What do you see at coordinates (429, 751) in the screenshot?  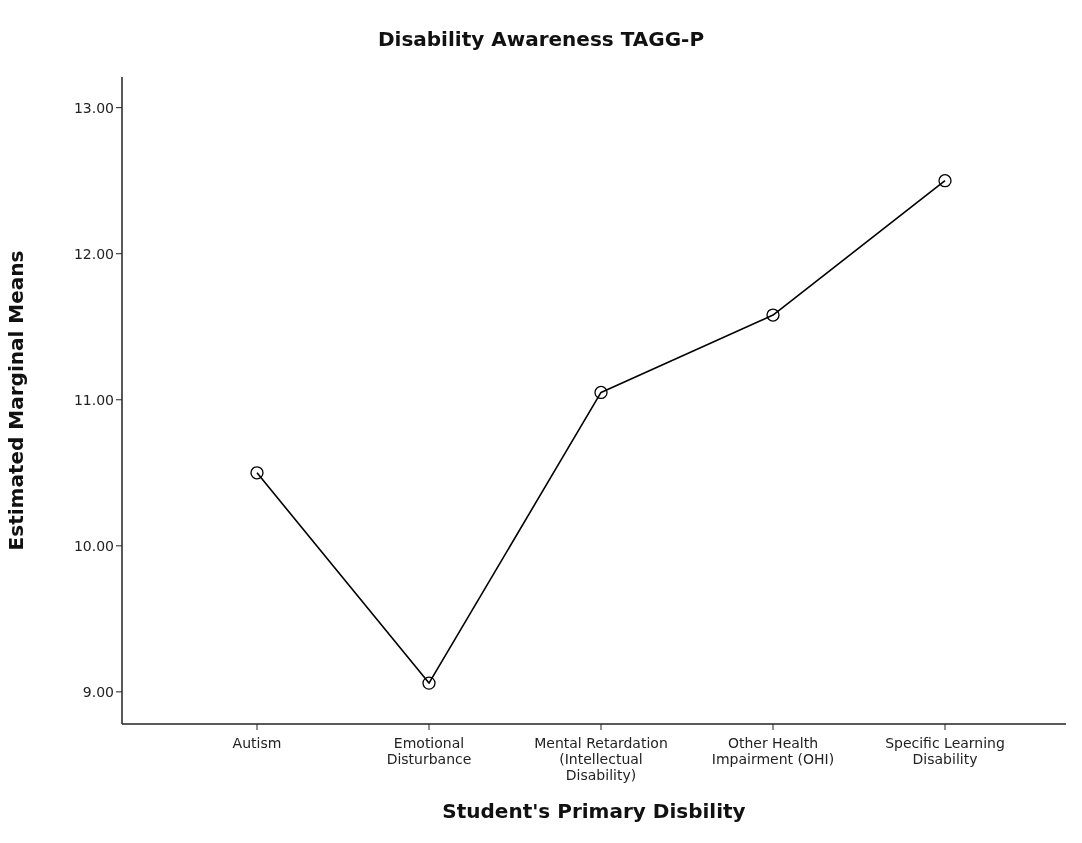 I see `x-tick-label: Emotional Disturbance` at bounding box center [429, 751].